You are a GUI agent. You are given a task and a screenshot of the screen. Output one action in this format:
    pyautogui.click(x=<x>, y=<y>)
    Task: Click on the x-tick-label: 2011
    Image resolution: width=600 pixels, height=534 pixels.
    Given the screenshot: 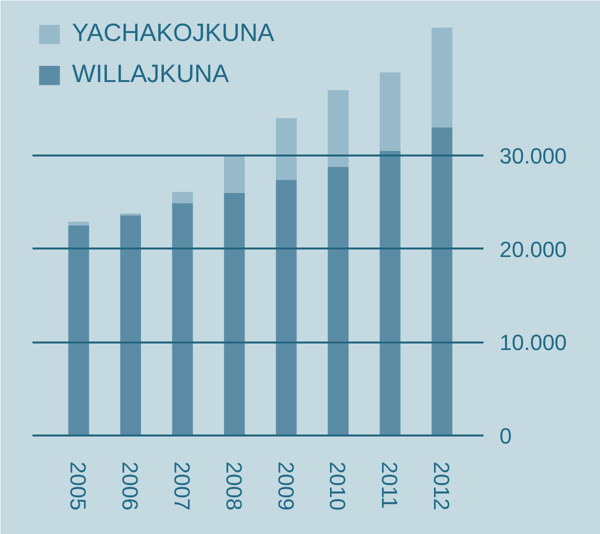 What is the action you would take?
    pyautogui.click(x=389, y=485)
    